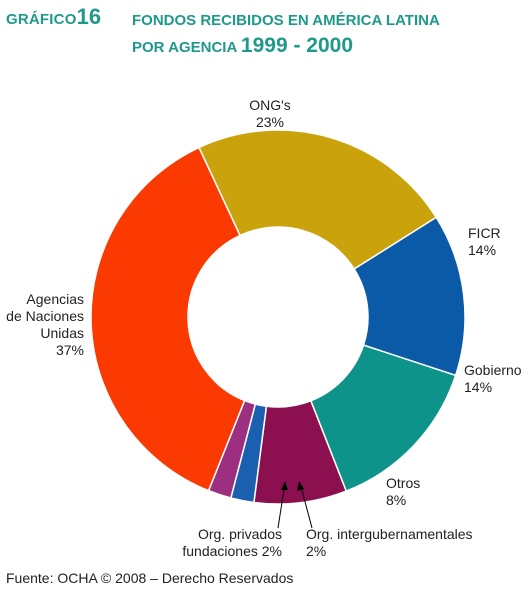 This screenshot has height=600, width=530. Describe the element at coordinates (232, 551) in the screenshot. I see `label-privados-line2: fundaciones 2%` at that location.